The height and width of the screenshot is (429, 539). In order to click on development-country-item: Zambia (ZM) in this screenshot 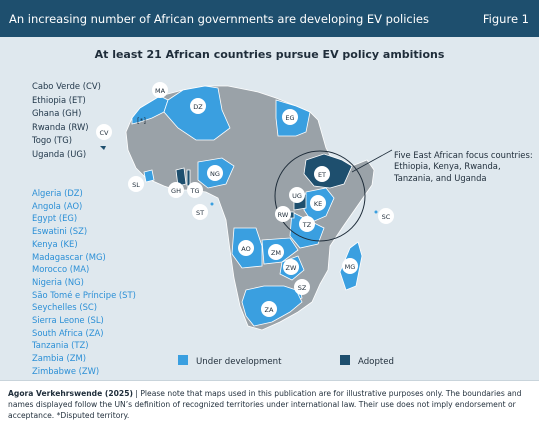, I will do `click(59, 358)`.